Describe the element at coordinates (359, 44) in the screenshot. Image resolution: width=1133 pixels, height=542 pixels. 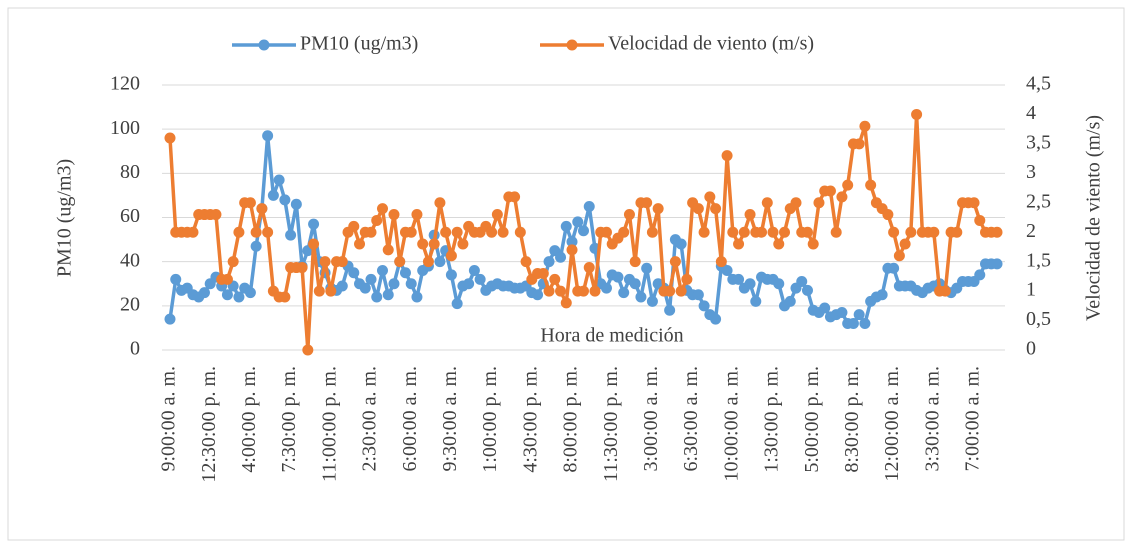
I see `legend-label: PM10 (ug/m3)` at that location.